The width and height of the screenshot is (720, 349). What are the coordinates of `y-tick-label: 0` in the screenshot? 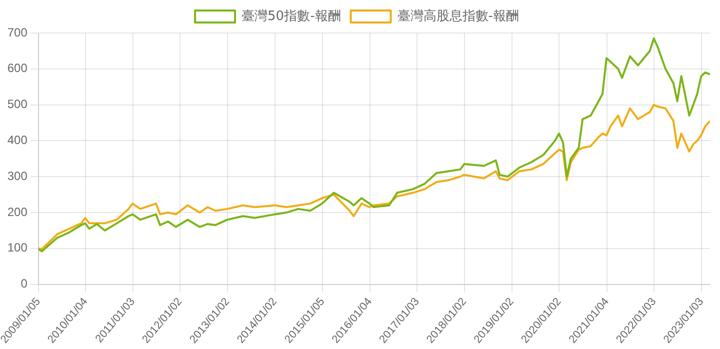 It's located at (24, 283).